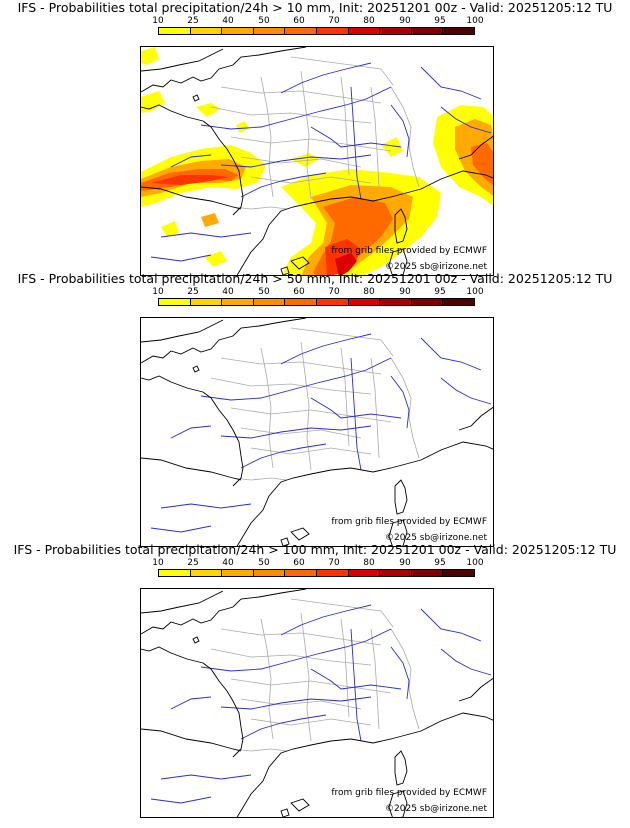 This screenshot has height=828, width=630. Describe the element at coordinates (334, 292) in the screenshot. I see `colorbar-label: 70` at that location.